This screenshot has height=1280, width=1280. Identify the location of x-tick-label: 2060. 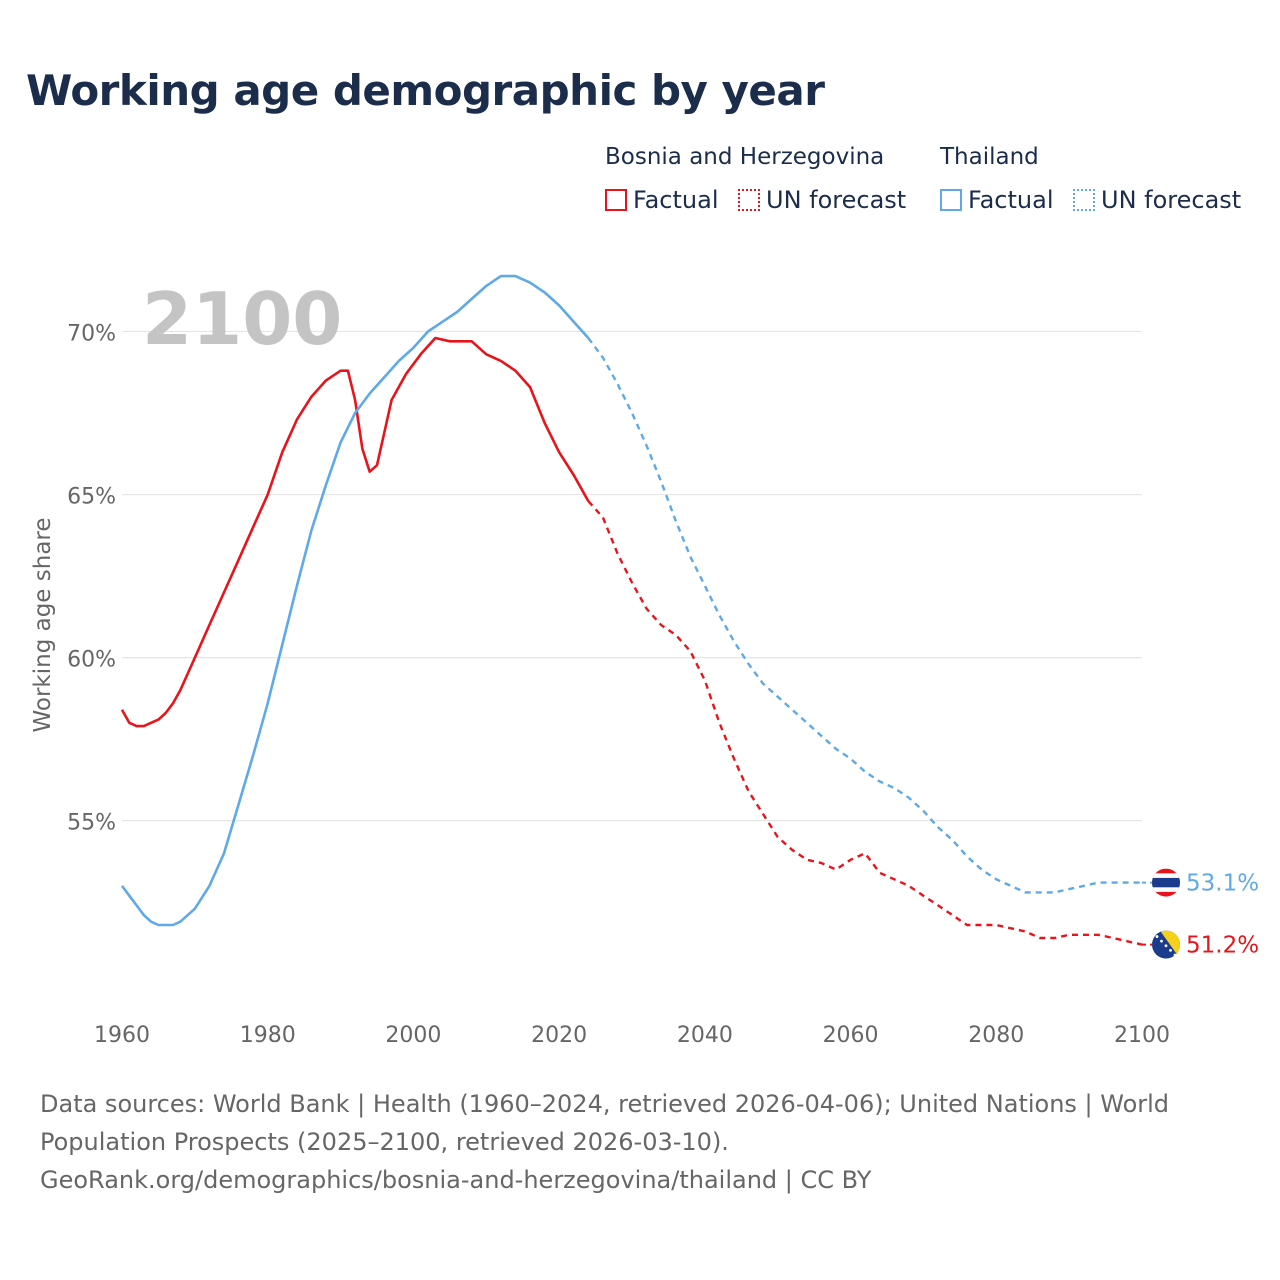
(851, 1035).